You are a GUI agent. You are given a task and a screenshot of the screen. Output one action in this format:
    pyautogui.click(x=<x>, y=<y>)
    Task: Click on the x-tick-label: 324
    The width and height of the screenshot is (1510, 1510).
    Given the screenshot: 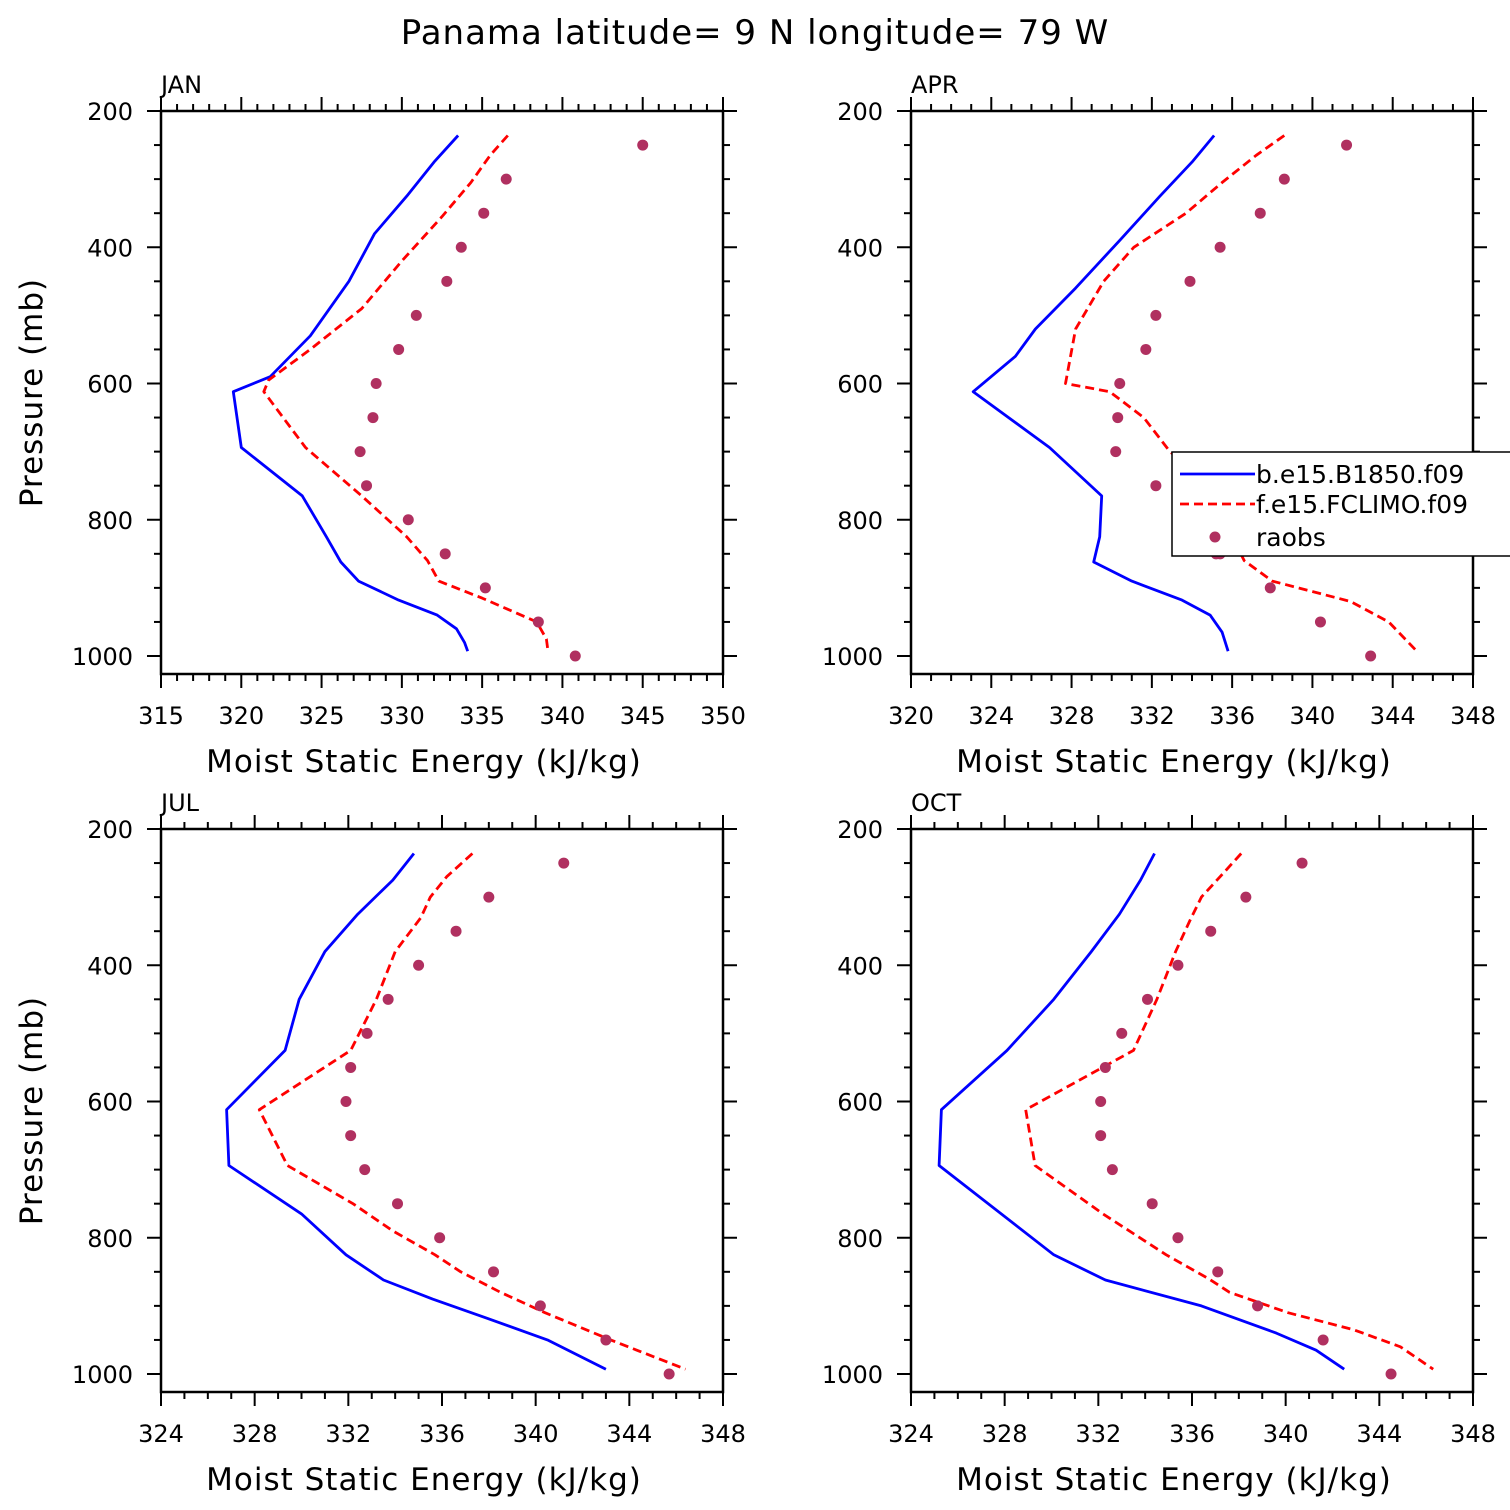 What is the action you would take?
    pyautogui.click(x=911, y=1434)
    